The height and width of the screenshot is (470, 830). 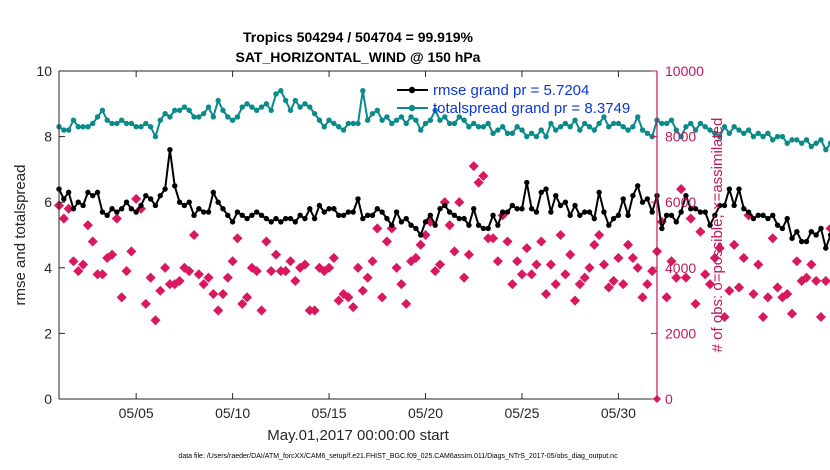 What do you see at coordinates (684, 71) in the screenshot?
I see `y-tick-label-right: 10000` at bounding box center [684, 71].